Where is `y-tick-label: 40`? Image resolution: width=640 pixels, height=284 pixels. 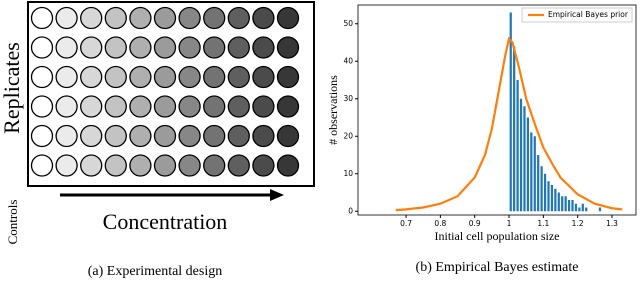 y-tick-label: 40 is located at coordinates (348, 60).